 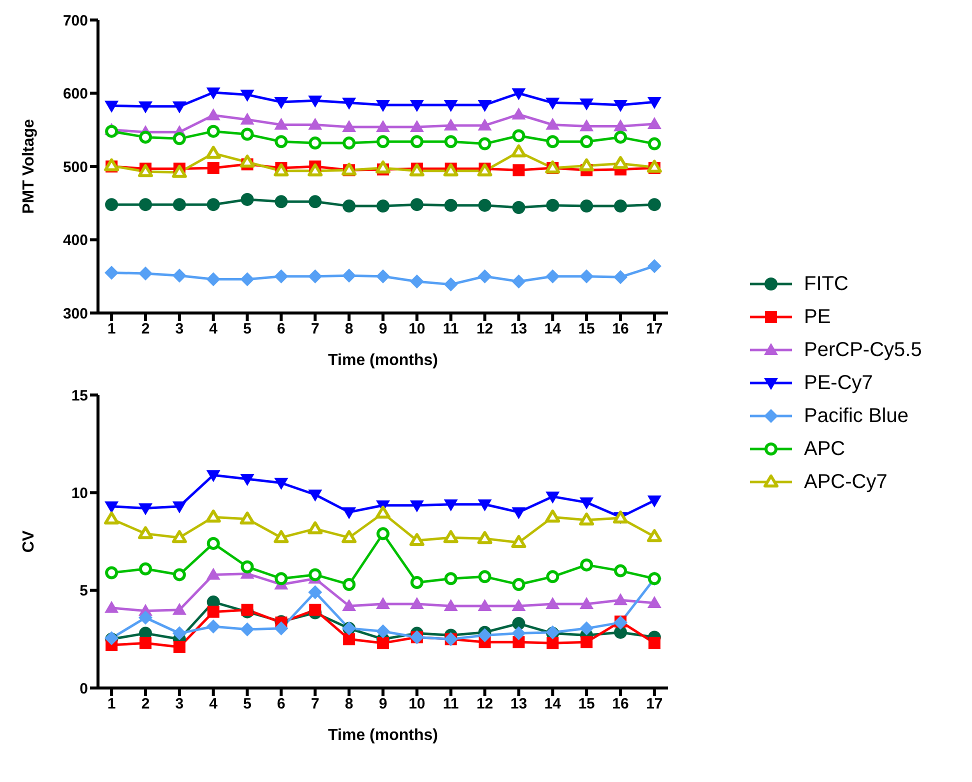 What do you see at coordinates (826, 284) in the screenshot?
I see `legend-label: FITC` at bounding box center [826, 284].